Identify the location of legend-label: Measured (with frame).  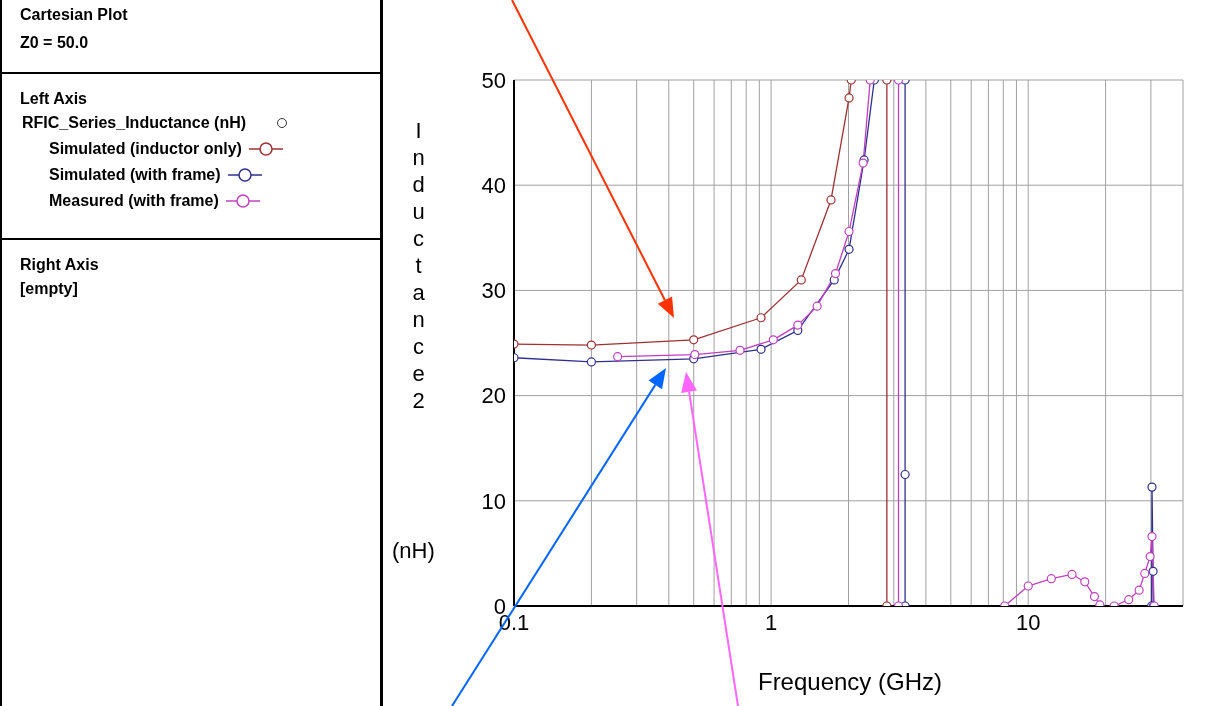
(133, 201).